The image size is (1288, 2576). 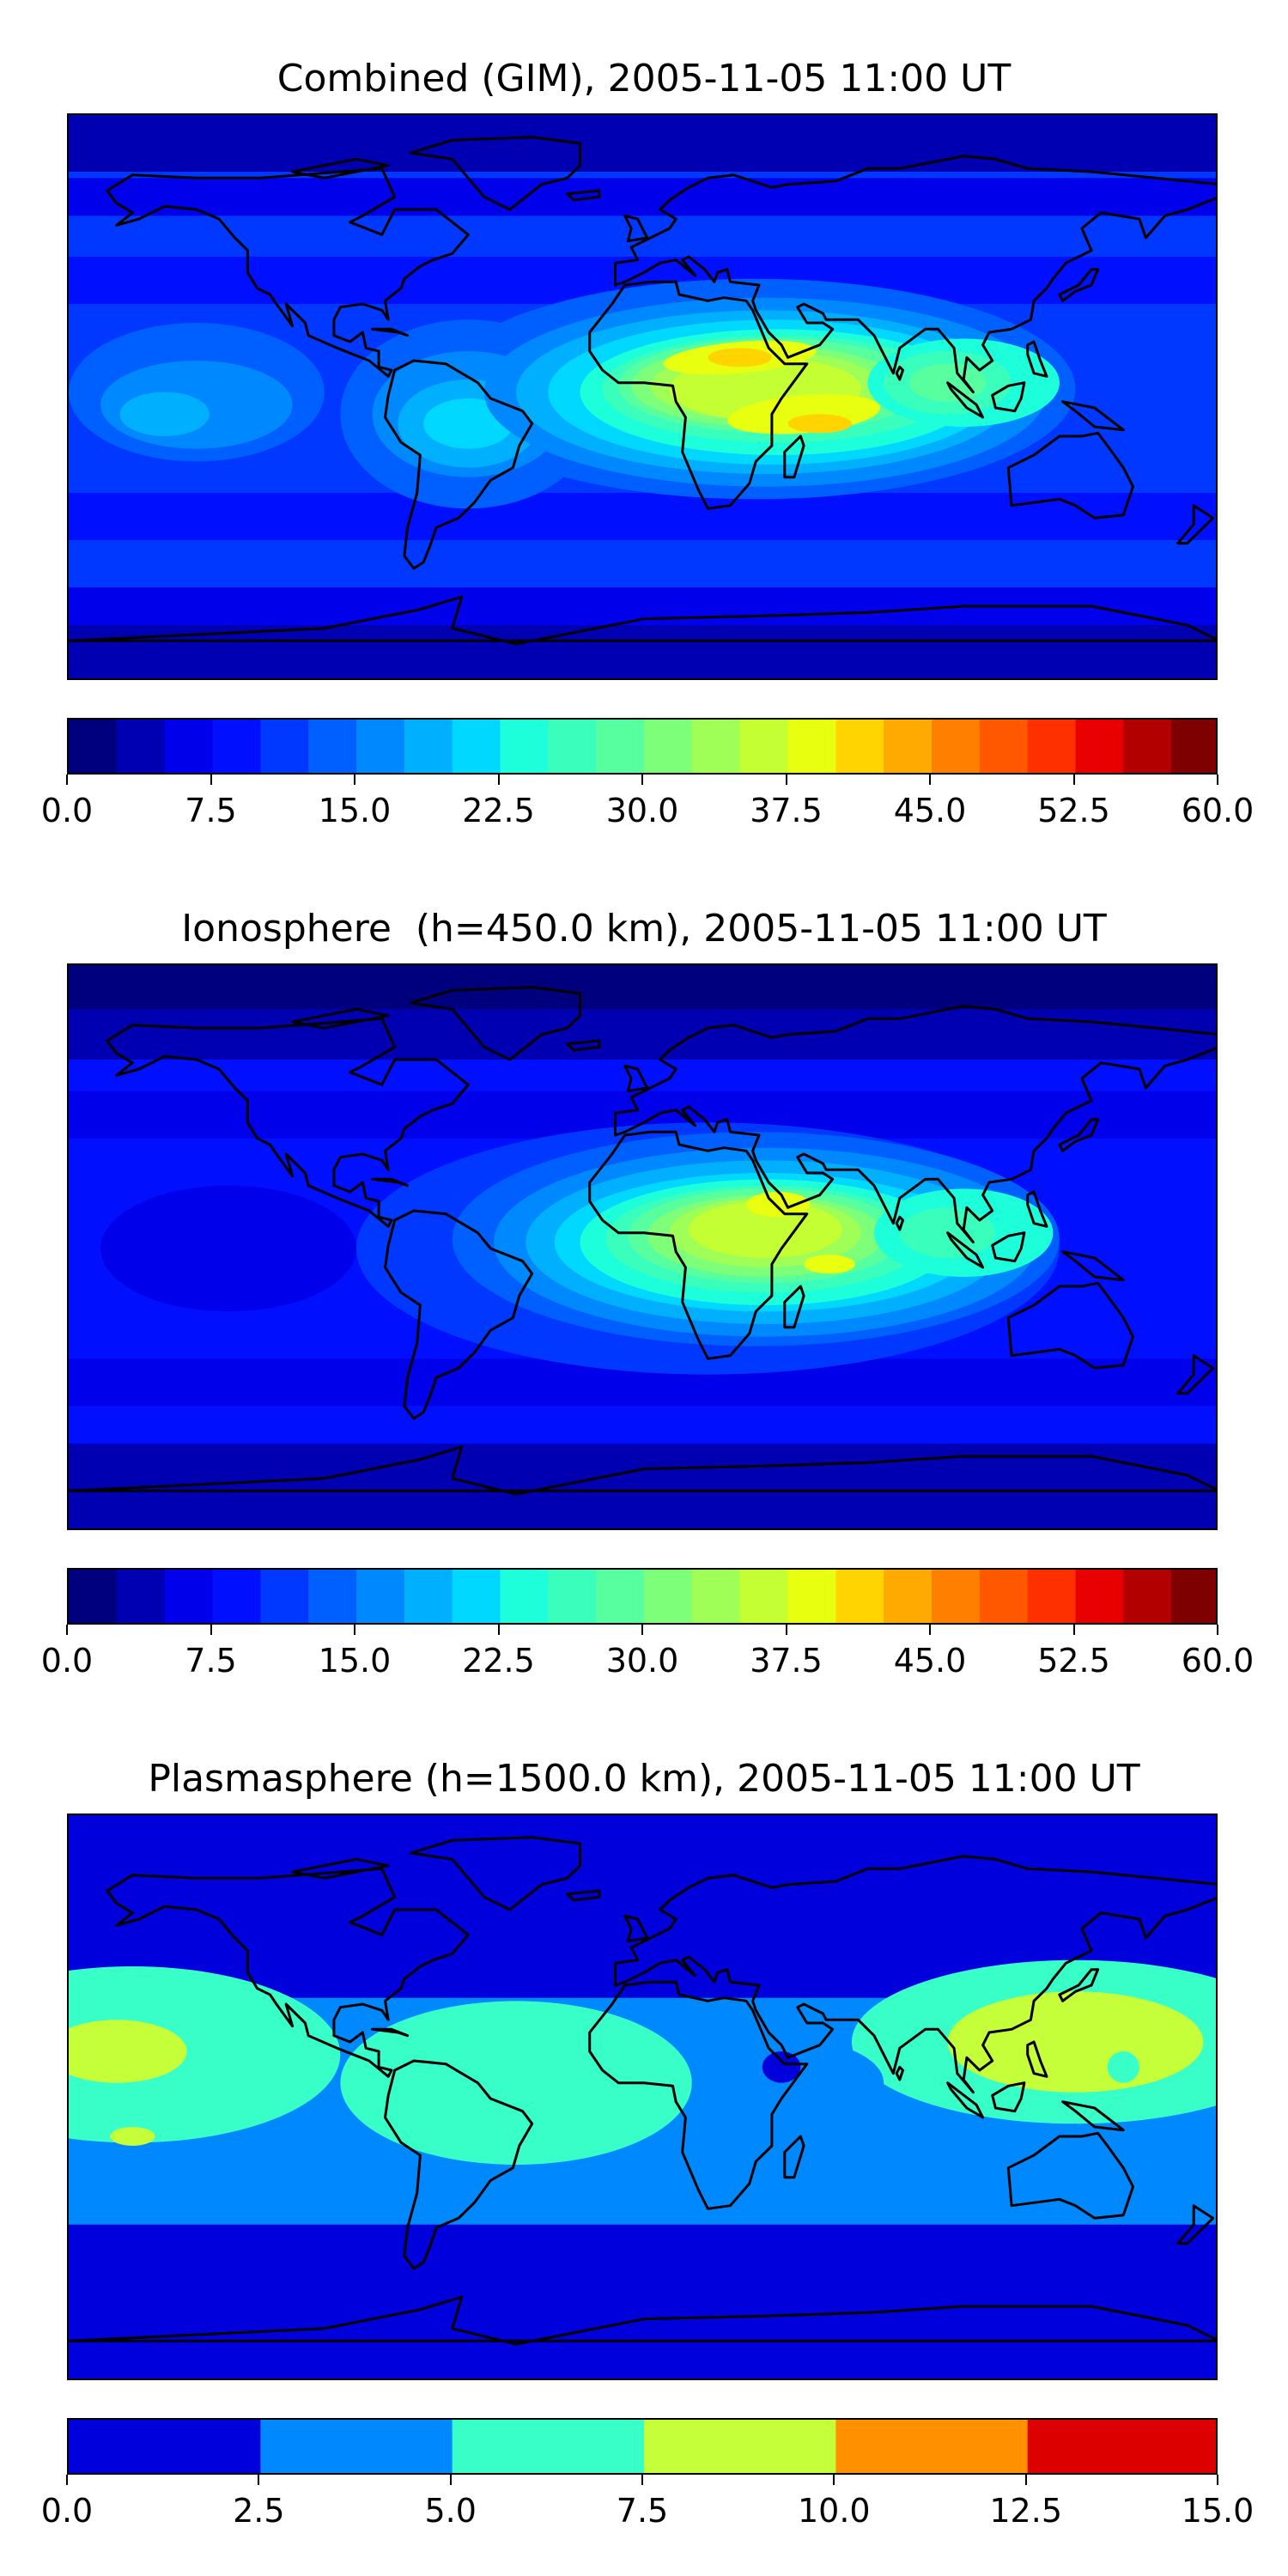 I want to click on colorbar-tick-label-1-6: 45.0, so click(x=930, y=1661).